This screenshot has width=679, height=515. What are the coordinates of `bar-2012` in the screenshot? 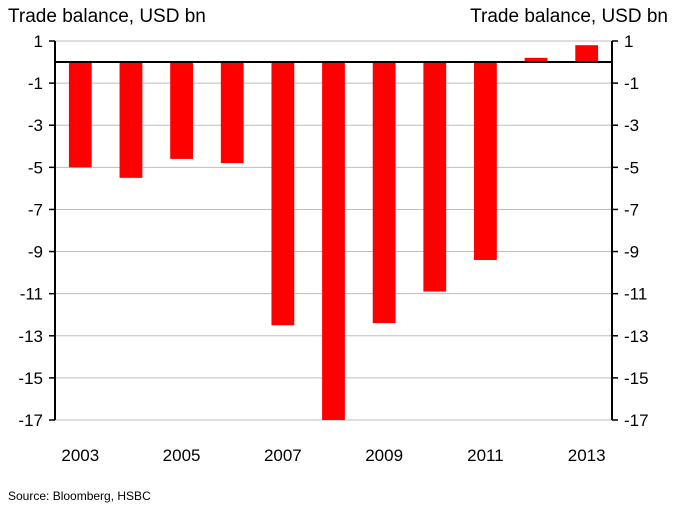 It's located at (536, 60).